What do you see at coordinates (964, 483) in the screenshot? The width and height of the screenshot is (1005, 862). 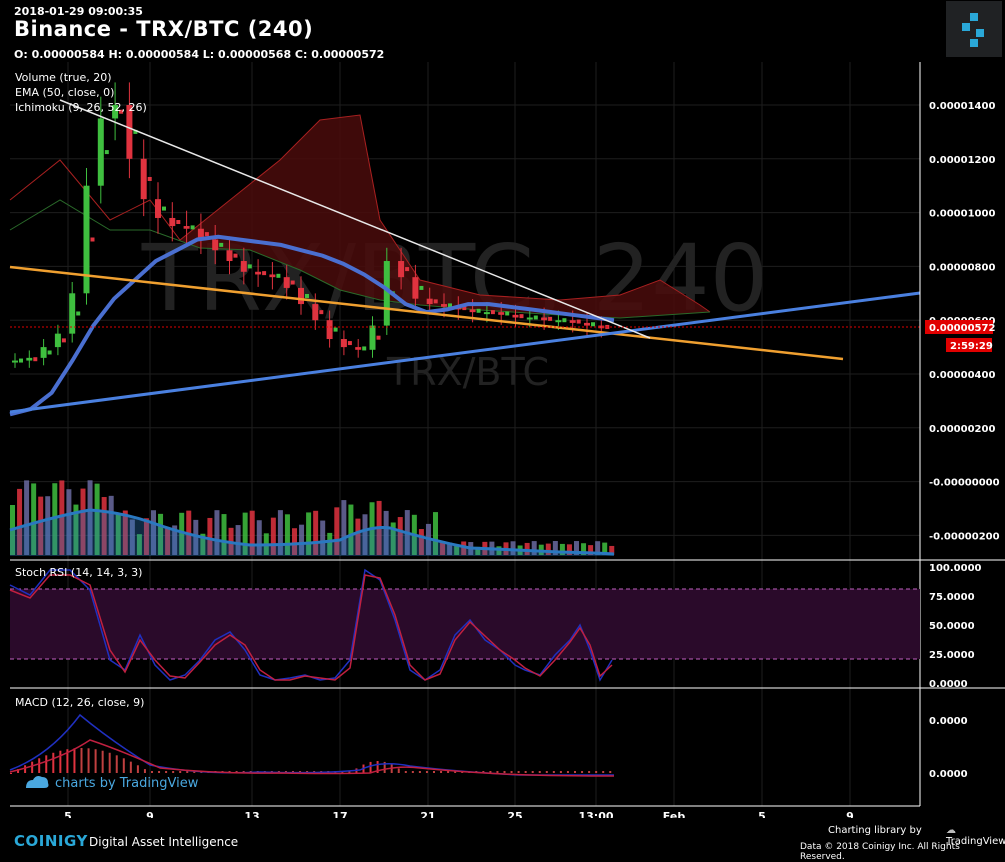 I see `price-tick: -0.00000000` at bounding box center [964, 483].